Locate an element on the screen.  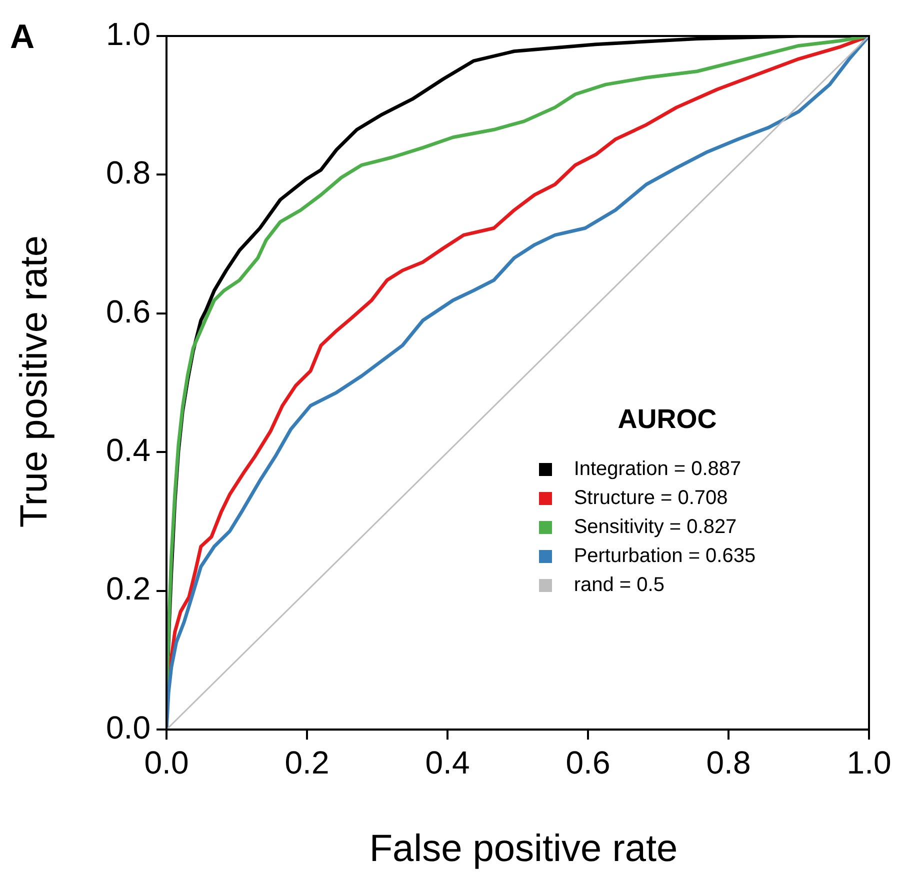
x-tick-label: 0.8 is located at coordinates (728, 762).